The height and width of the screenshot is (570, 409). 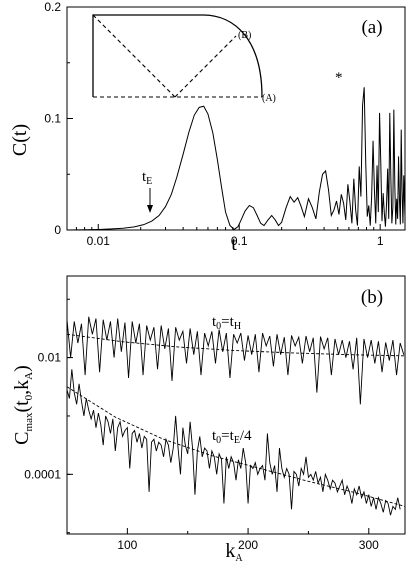 I want to click on annotation-tE-arrow-head, so click(x=150, y=209).